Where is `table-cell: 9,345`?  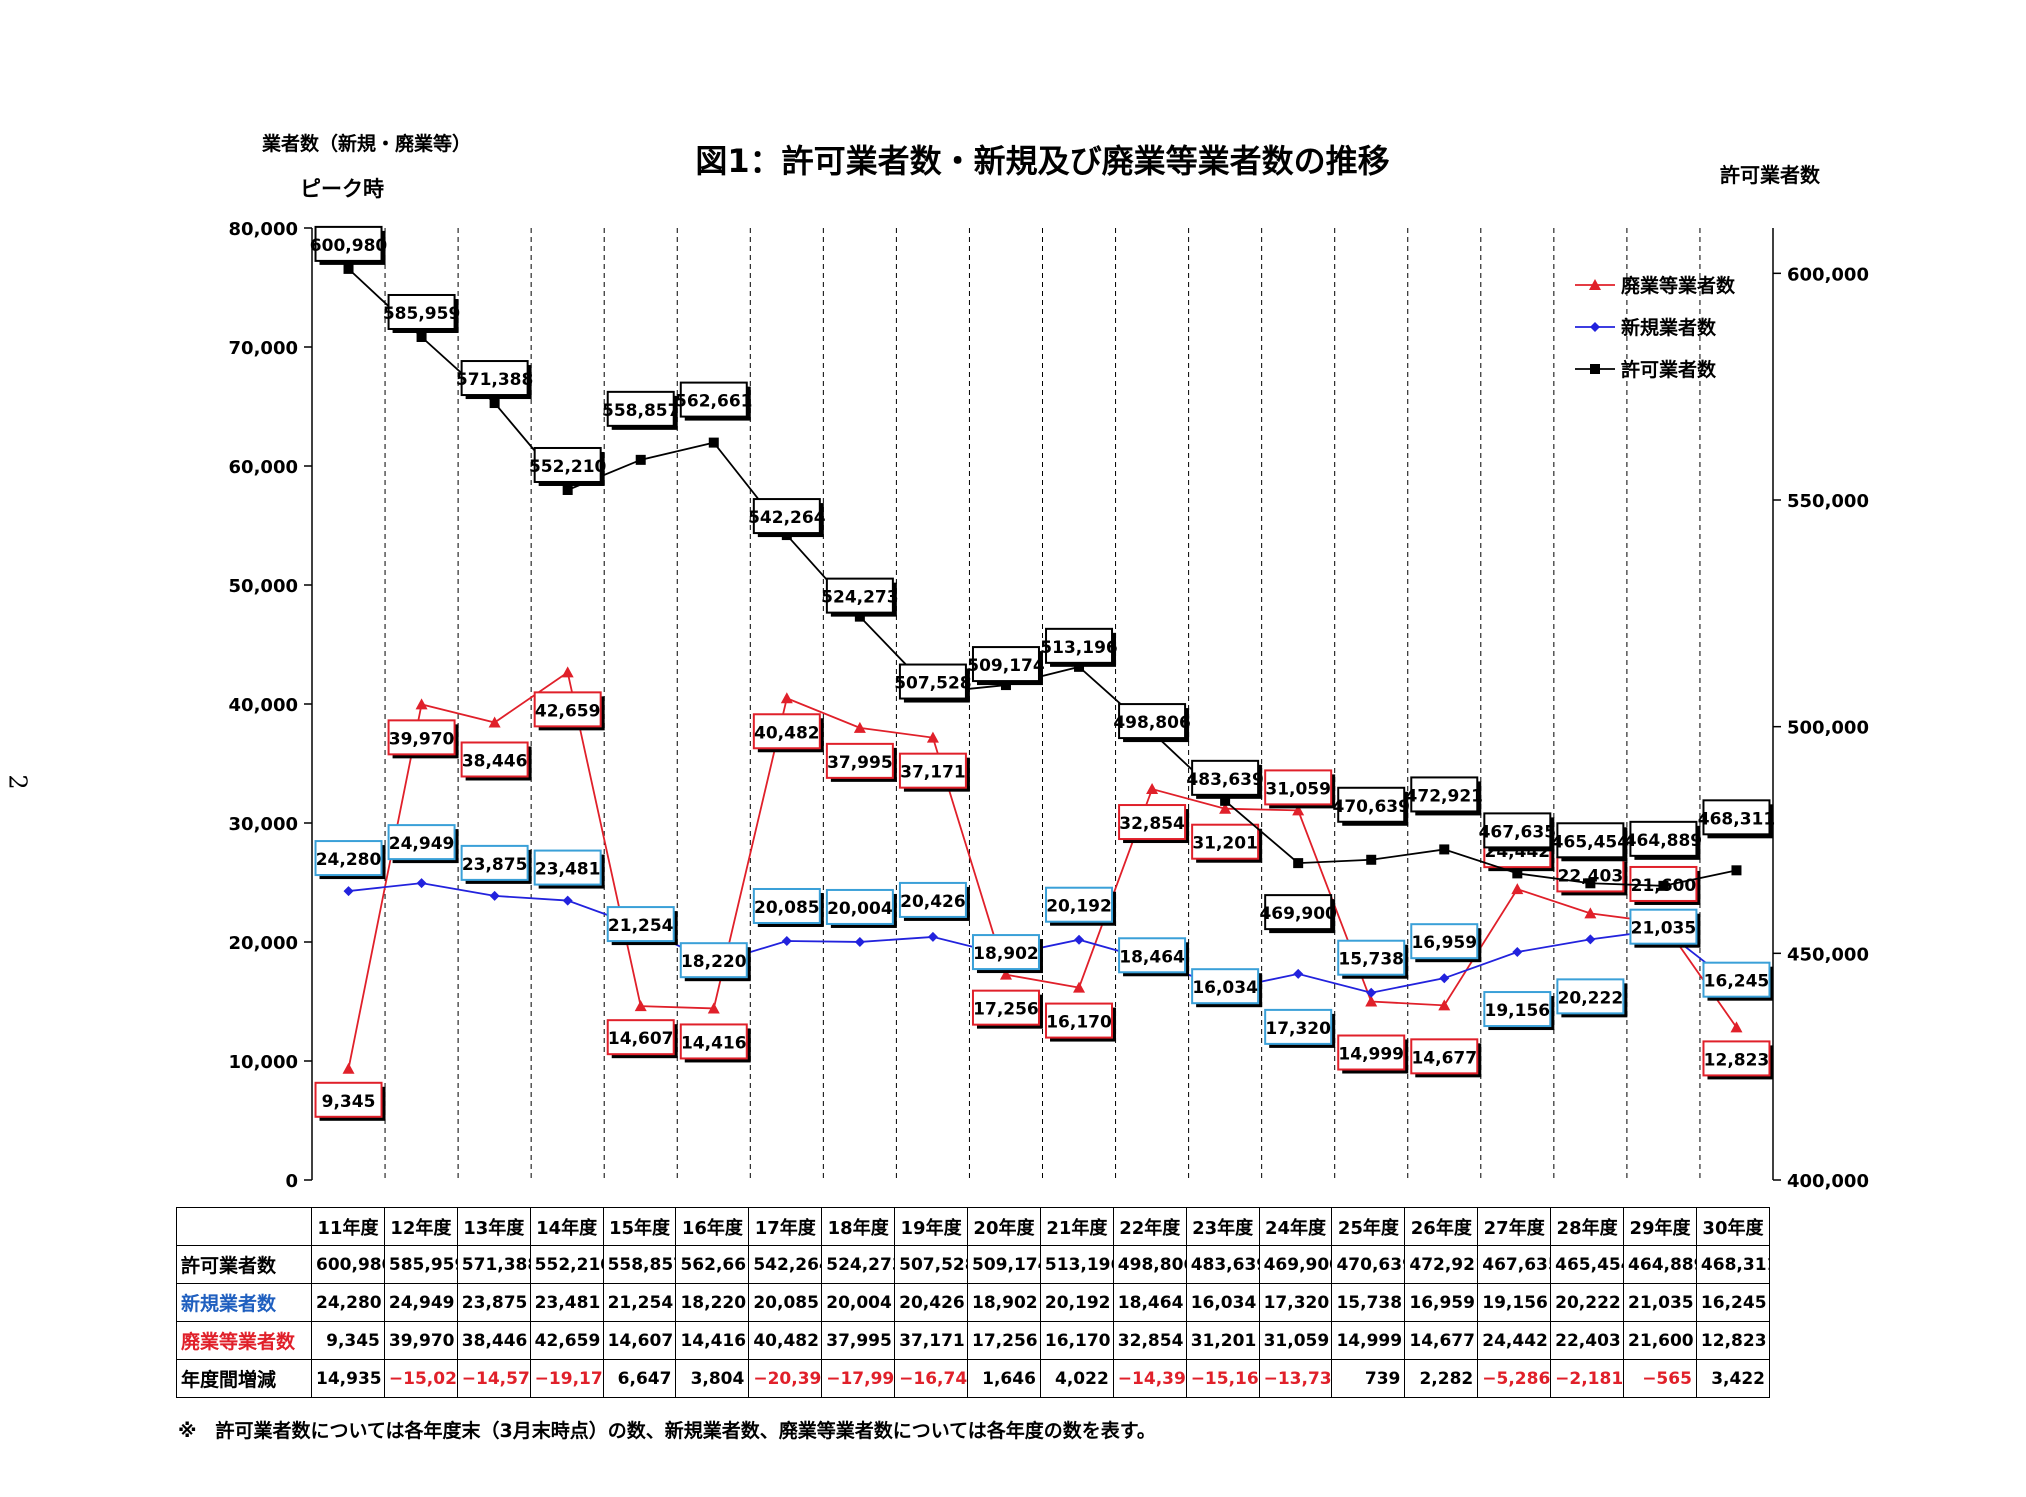
table-cell: 9,345 is located at coordinates (348, 1340).